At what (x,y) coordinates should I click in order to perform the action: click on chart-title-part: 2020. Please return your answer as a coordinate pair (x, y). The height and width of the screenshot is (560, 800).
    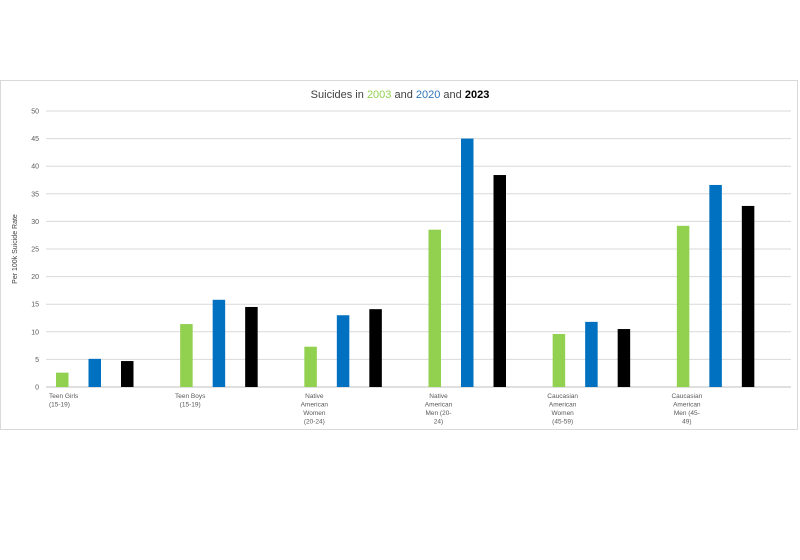
    Looking at the image, I should click on (428, 95).